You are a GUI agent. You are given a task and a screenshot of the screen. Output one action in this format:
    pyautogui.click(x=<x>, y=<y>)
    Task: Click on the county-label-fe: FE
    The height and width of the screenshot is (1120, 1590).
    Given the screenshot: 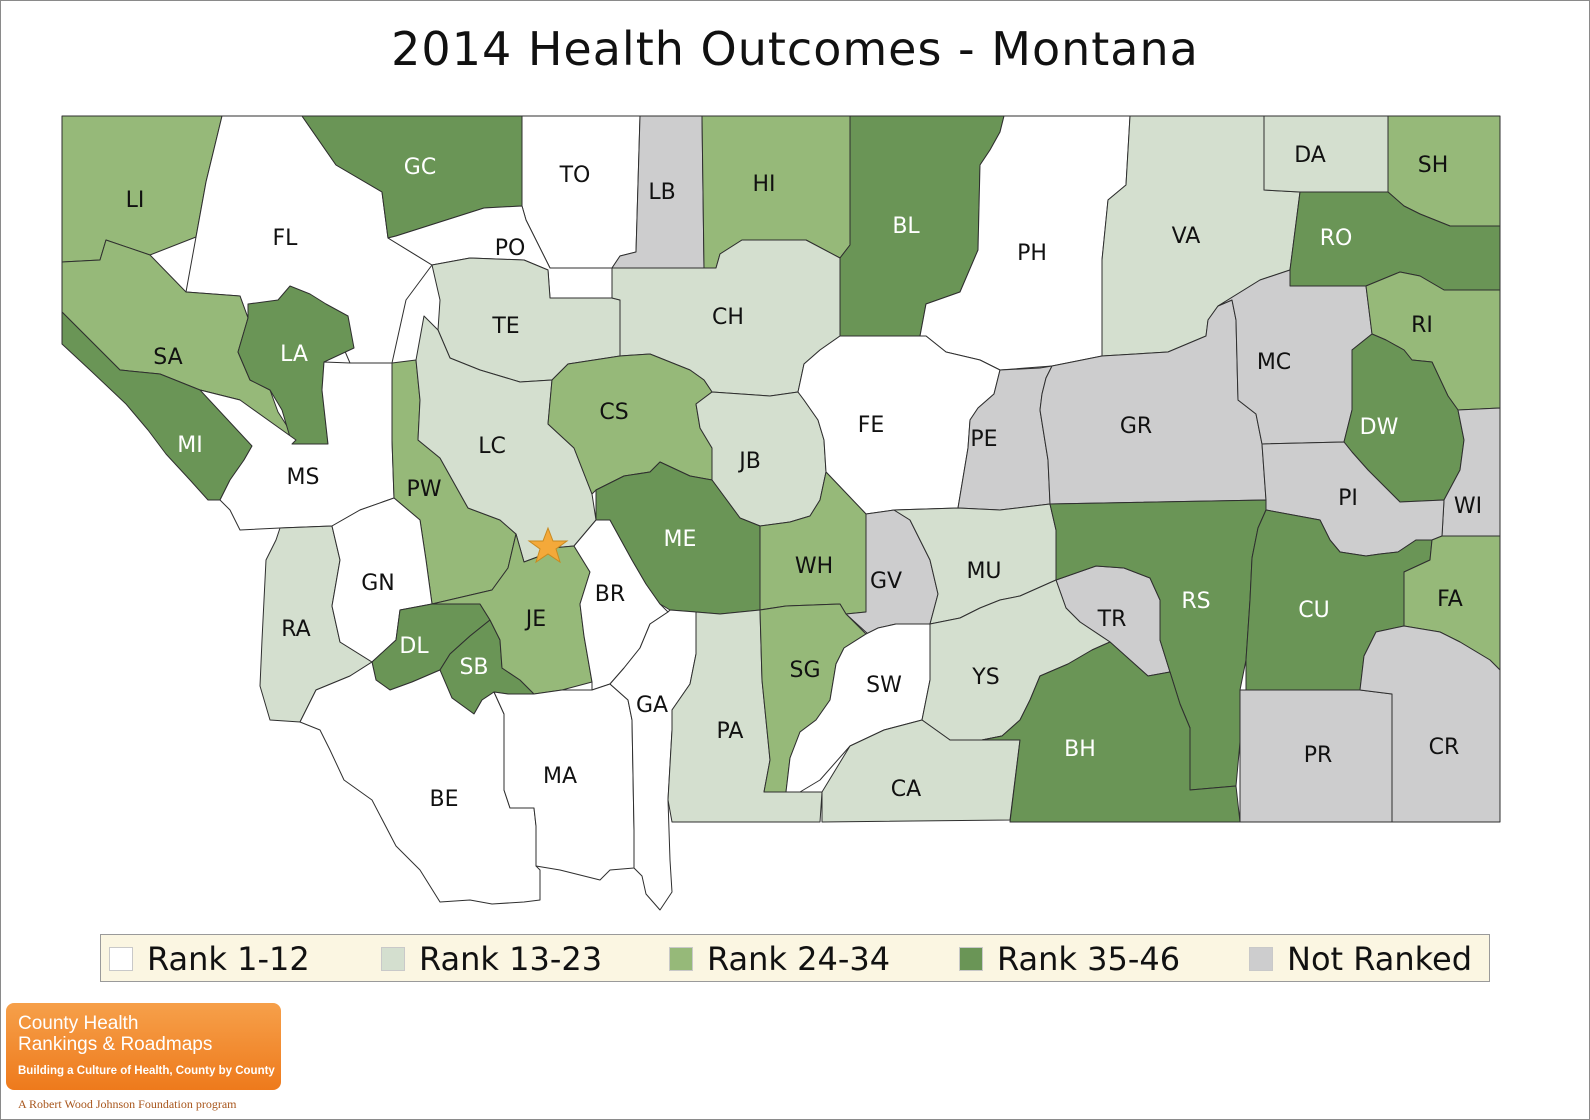 What is the action you would take?
    pyautogui.click(x=871, y=425)
    